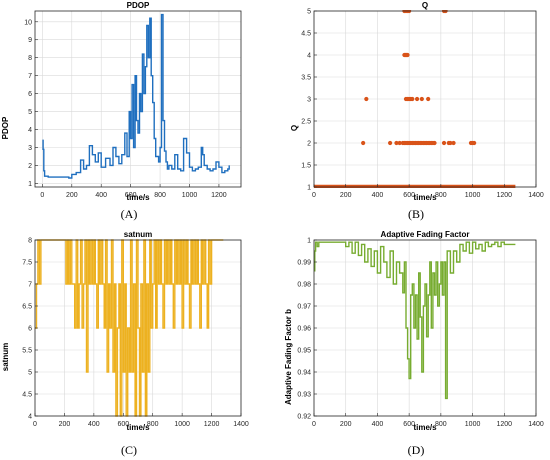  Describe the element at coordinates (304, 373) in the screenshot. I see `y-tick-label: 0.94` at that location.